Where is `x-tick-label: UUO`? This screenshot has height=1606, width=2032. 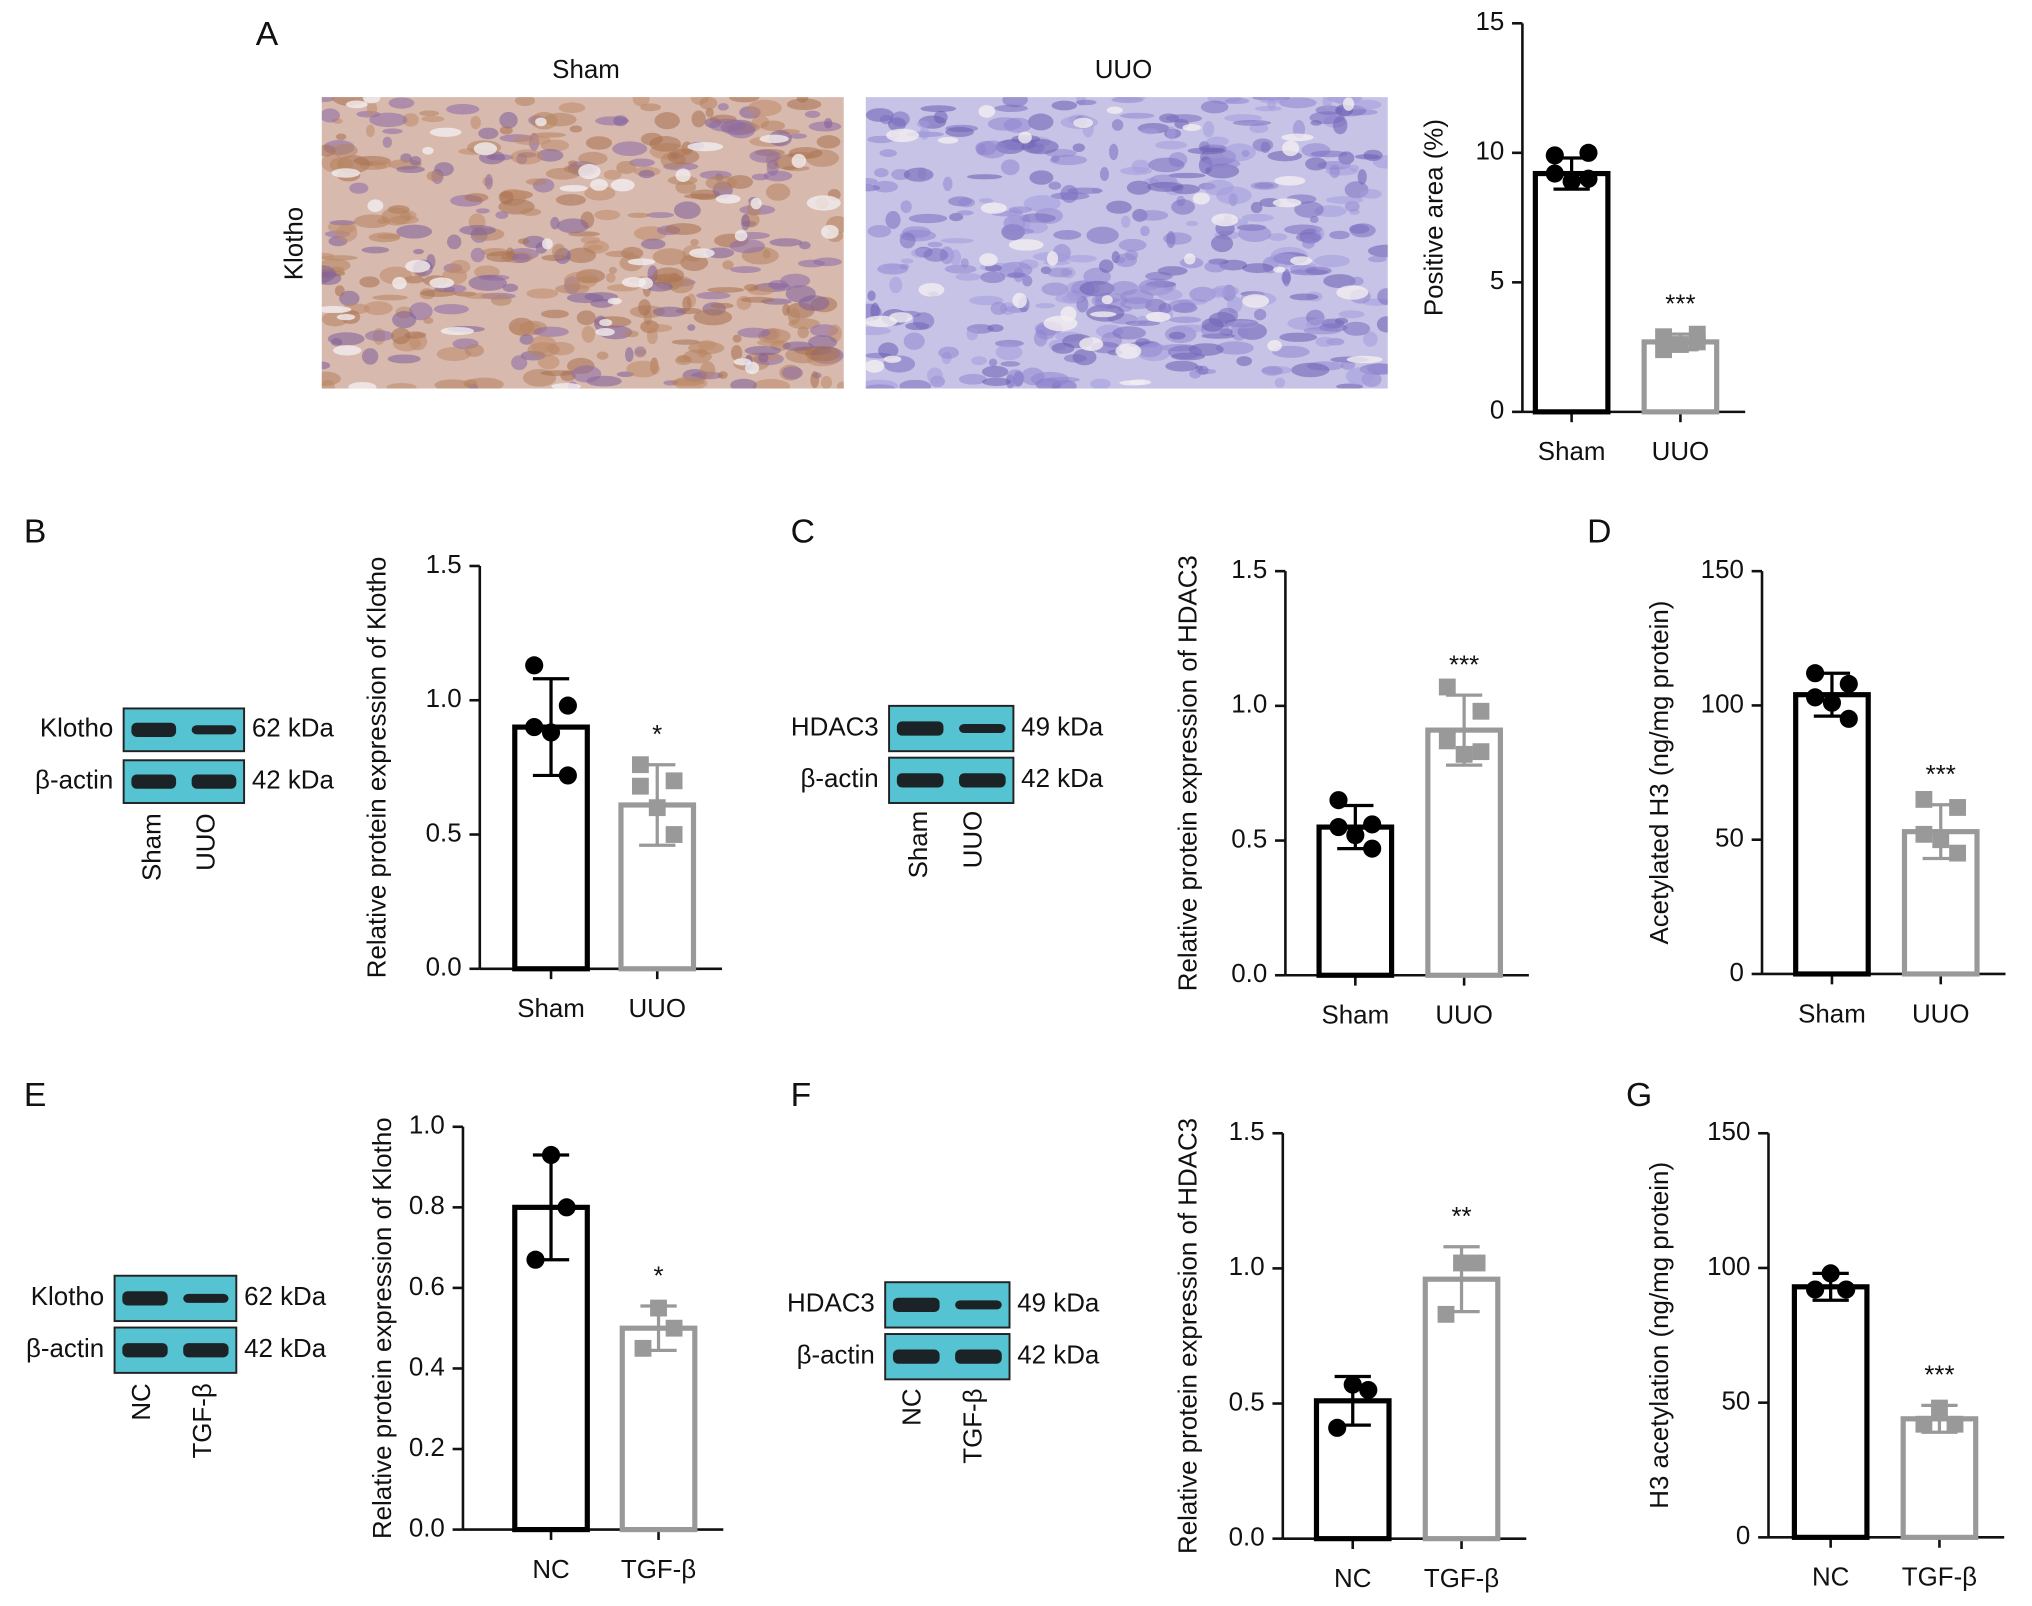 x-tick-label: UUO is located at coordinates (1464, 1016).